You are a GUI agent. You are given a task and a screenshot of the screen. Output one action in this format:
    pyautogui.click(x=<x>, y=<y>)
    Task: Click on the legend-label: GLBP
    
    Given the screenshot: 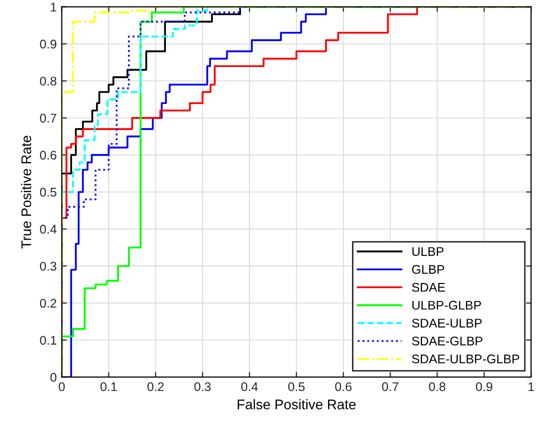 What is the action you would take?
    pyautogui.click(x=428, y=269)
    